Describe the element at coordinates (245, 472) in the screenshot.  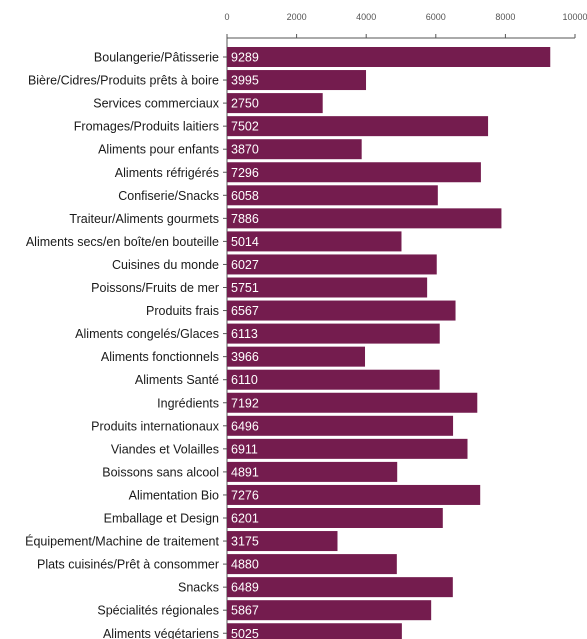
I see `value-label: 4891` at that location.